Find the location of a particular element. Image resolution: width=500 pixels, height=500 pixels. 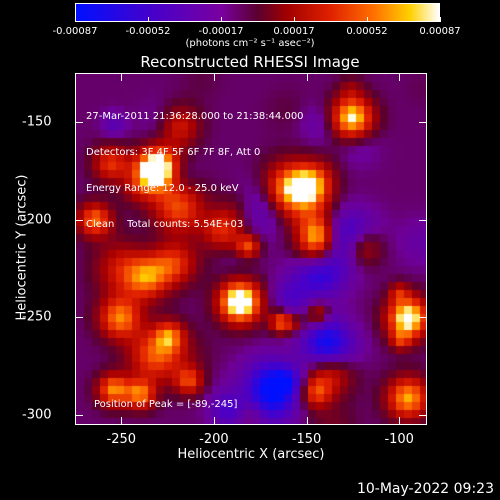

x-tick-label: -200 is located at coordinates (214, 439).